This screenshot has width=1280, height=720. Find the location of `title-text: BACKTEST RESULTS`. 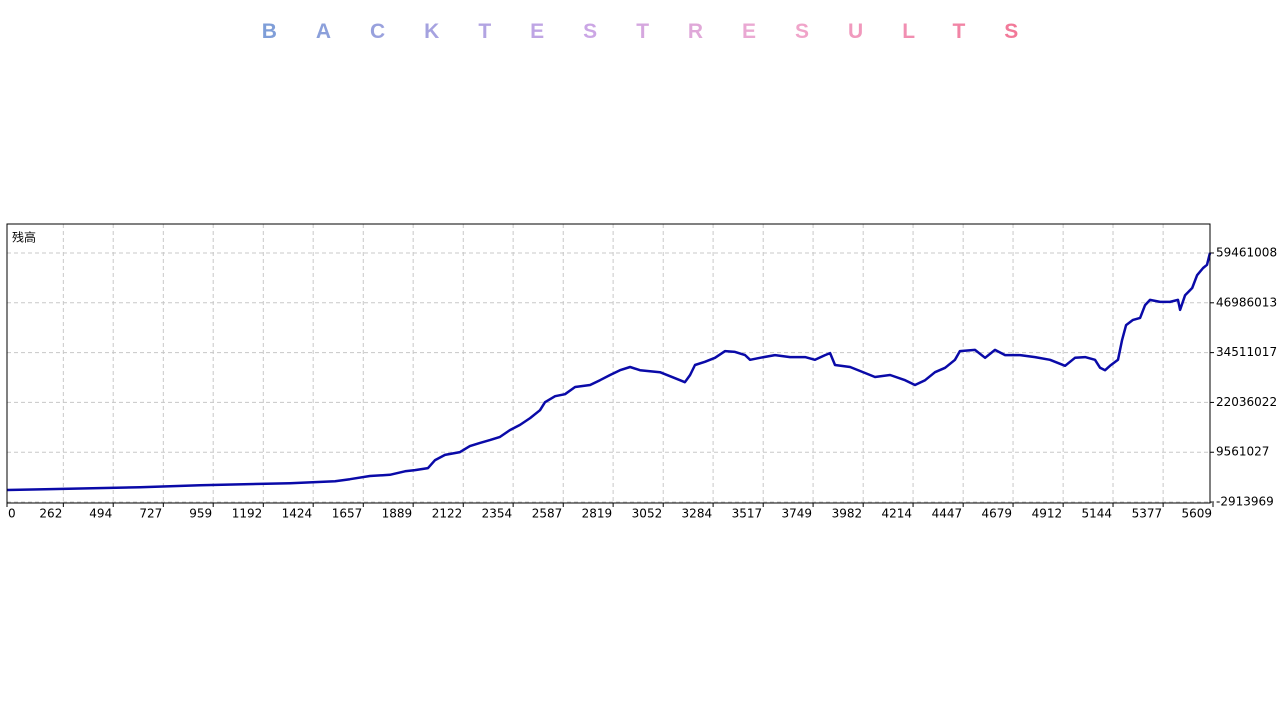

title-text: BACKTEST RESULTS is located at coordinates (659, 31).